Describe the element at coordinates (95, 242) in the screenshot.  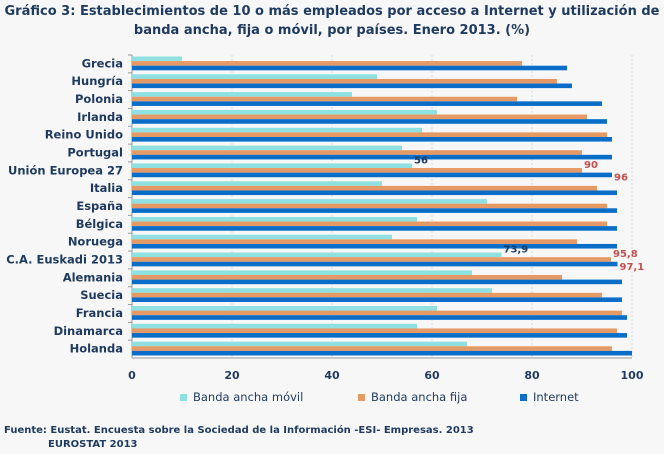
I see `category-label: Noruega` at that location.